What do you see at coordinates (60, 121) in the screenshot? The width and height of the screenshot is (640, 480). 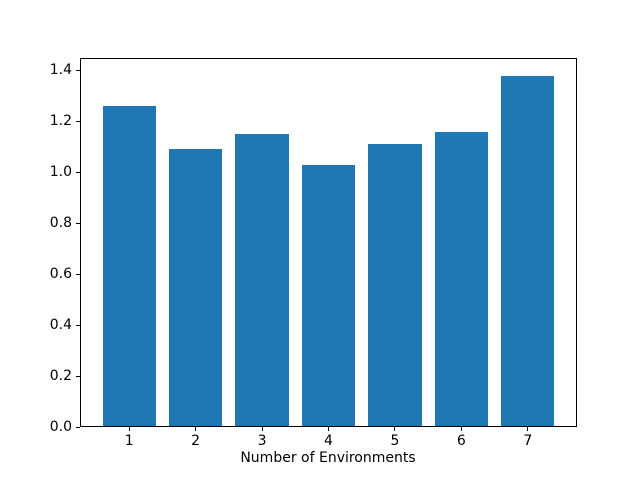 I see `y-tick-label: 1.2` at bounding box center [60, 121].